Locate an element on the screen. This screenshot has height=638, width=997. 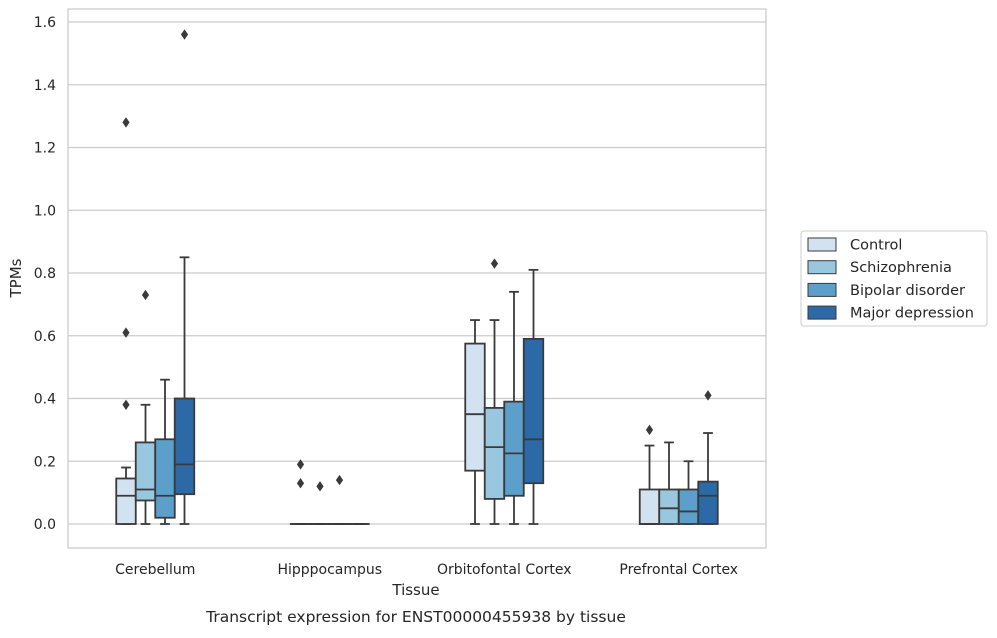
x-tick-label: Cerebellum is located at coordinates (155, 570).